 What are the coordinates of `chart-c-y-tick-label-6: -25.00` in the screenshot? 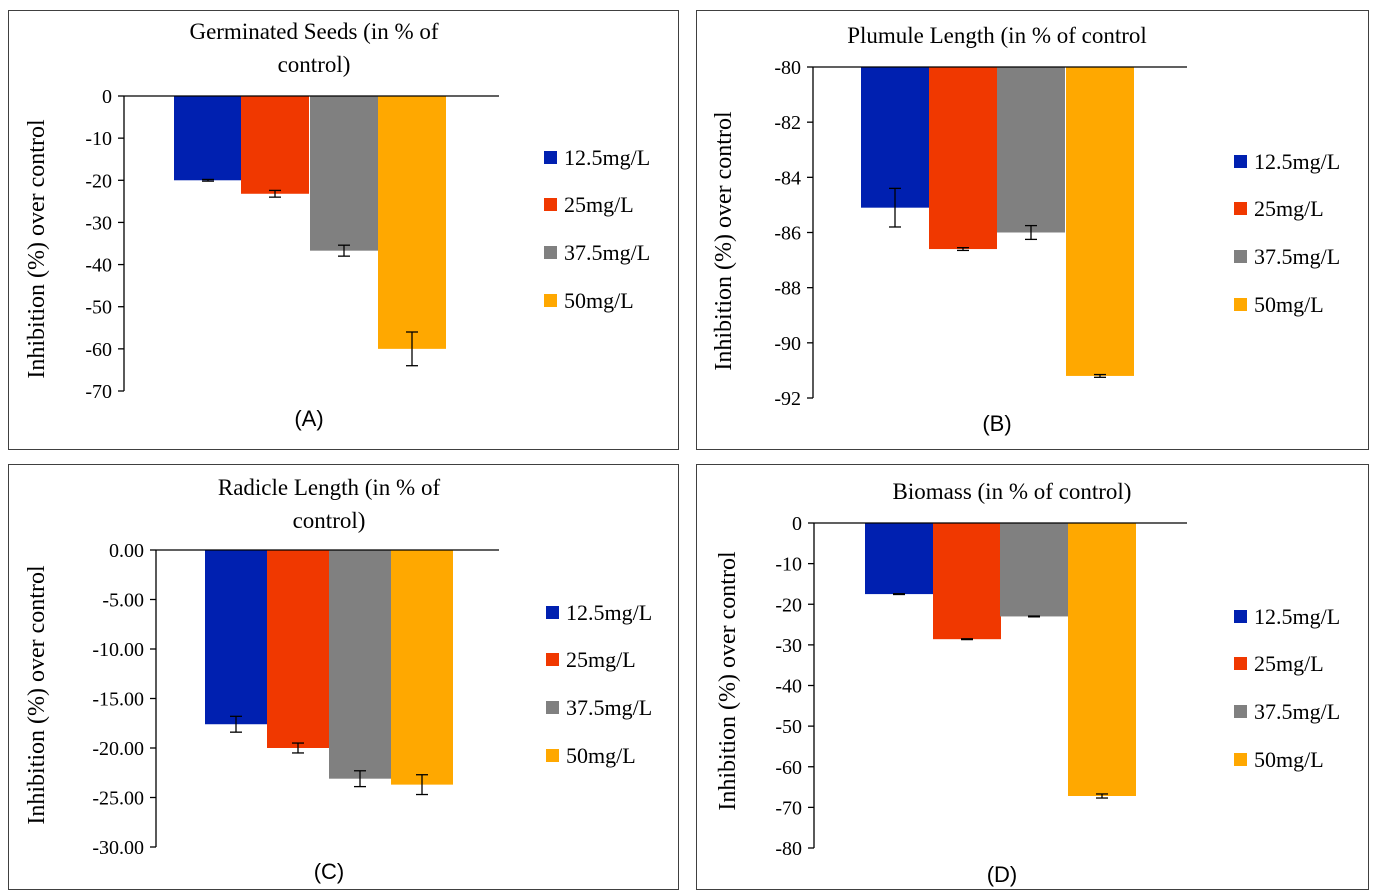 It's located at (118, 799).